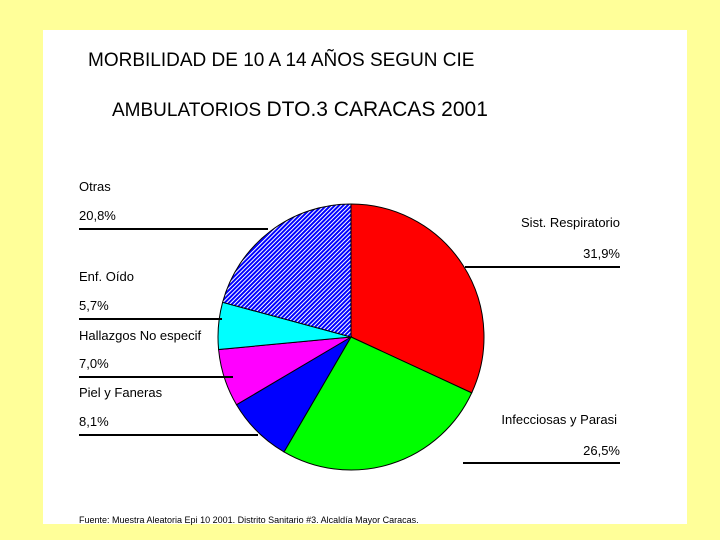 Image resolution: width=720 pixels, height=540 pixels. What do you see at coordinates (559, 419) in the screenshot?
I see `slice-name-label-1: Infecciosas y Parasi` at bounding box center [559, 419].